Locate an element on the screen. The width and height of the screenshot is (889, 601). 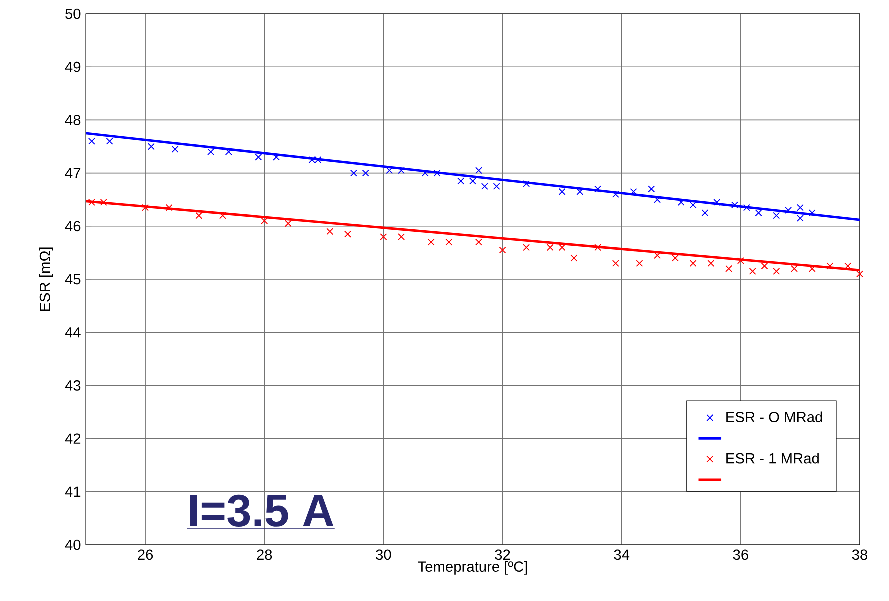
y-tick-label: 49 is located at coordinates (73, 67).